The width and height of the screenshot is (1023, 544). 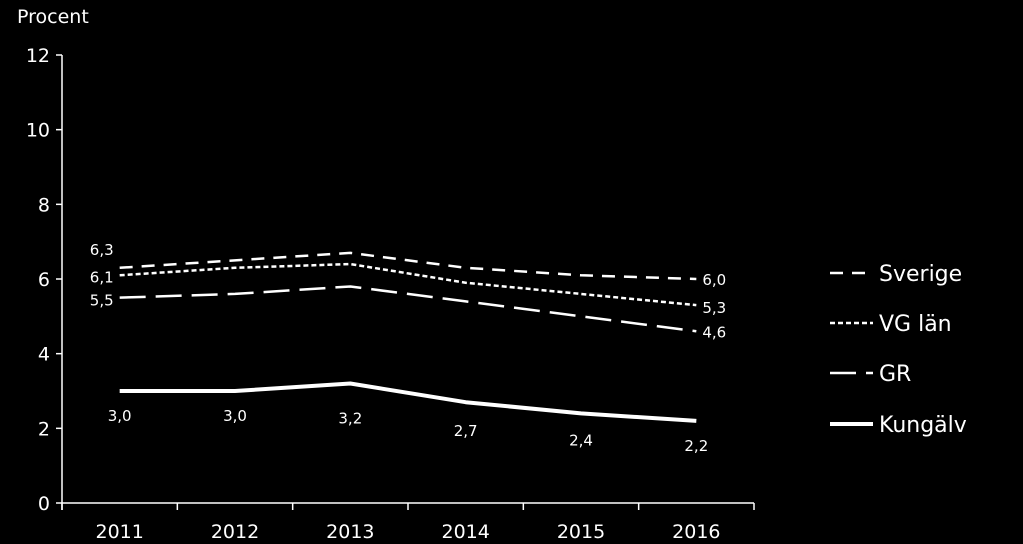 I want to click on y-tick-label: 2, so click(x=44, y=429).